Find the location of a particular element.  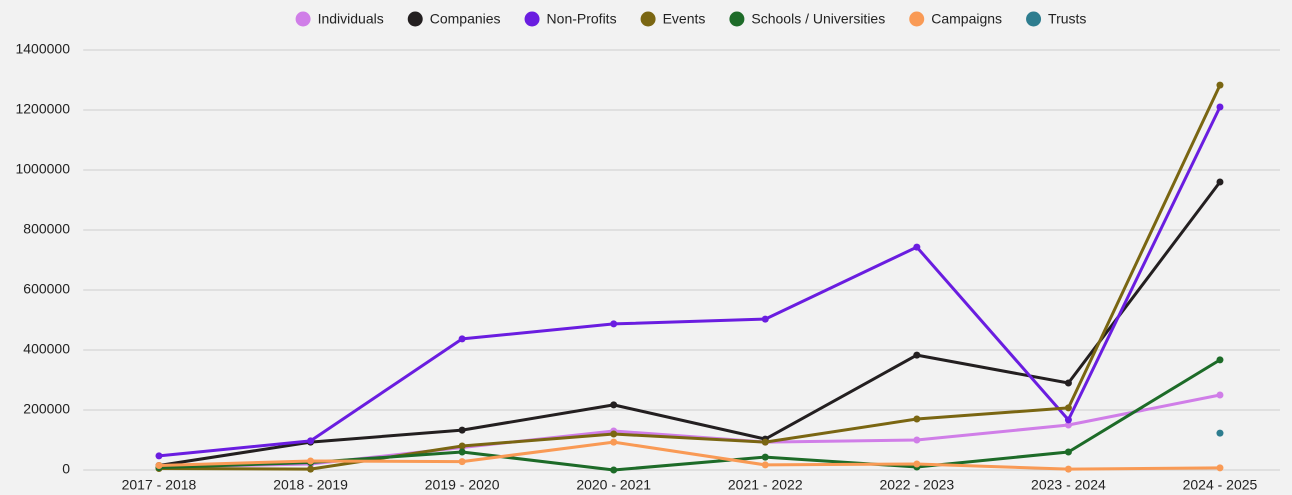

x-tick-label: 2022 - 2023 is located at coordinates (916, 485).